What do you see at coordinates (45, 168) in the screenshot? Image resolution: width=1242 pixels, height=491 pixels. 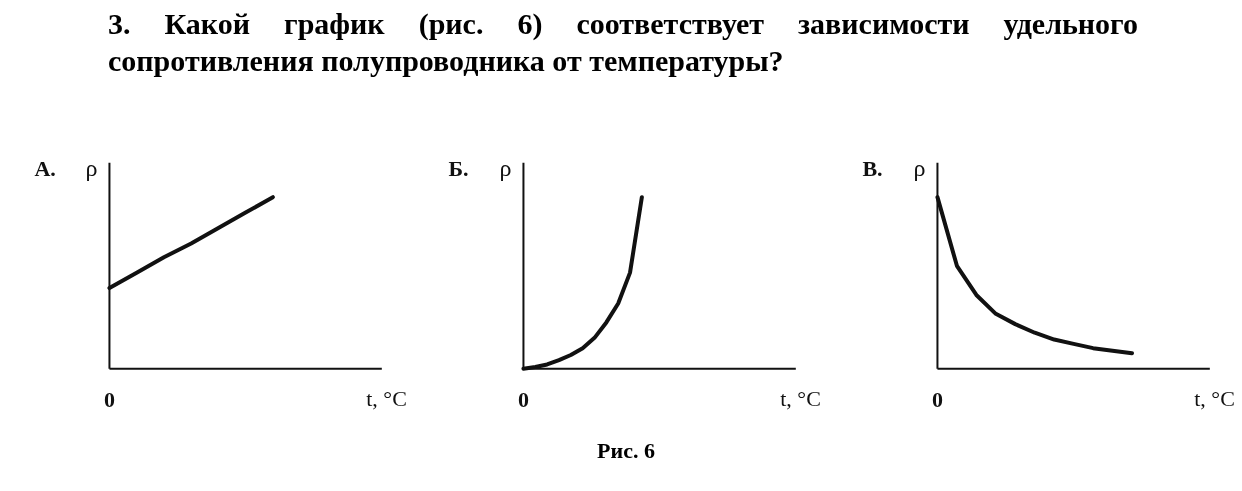 I see `chart-title: А.` at bounding box center [45, 168].